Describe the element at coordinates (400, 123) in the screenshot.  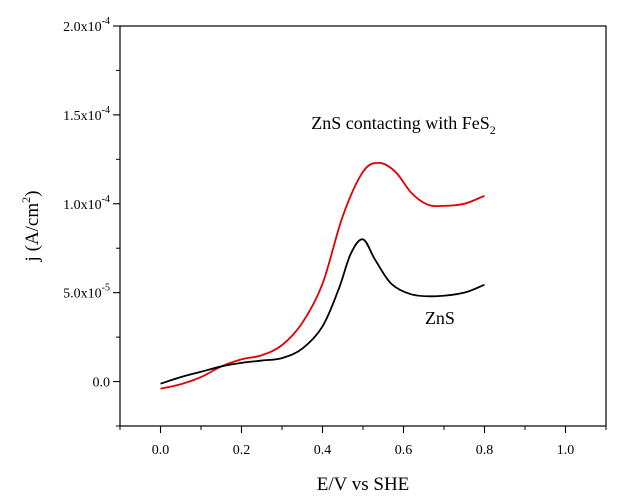
I see `annotation-text: ZnS contacting with FeS` at that location.